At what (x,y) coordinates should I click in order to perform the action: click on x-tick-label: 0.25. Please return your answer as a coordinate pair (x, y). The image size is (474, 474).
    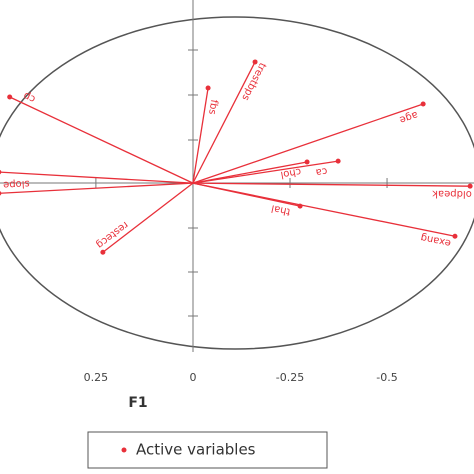
    Looking at the image, I should click on (96, 377).